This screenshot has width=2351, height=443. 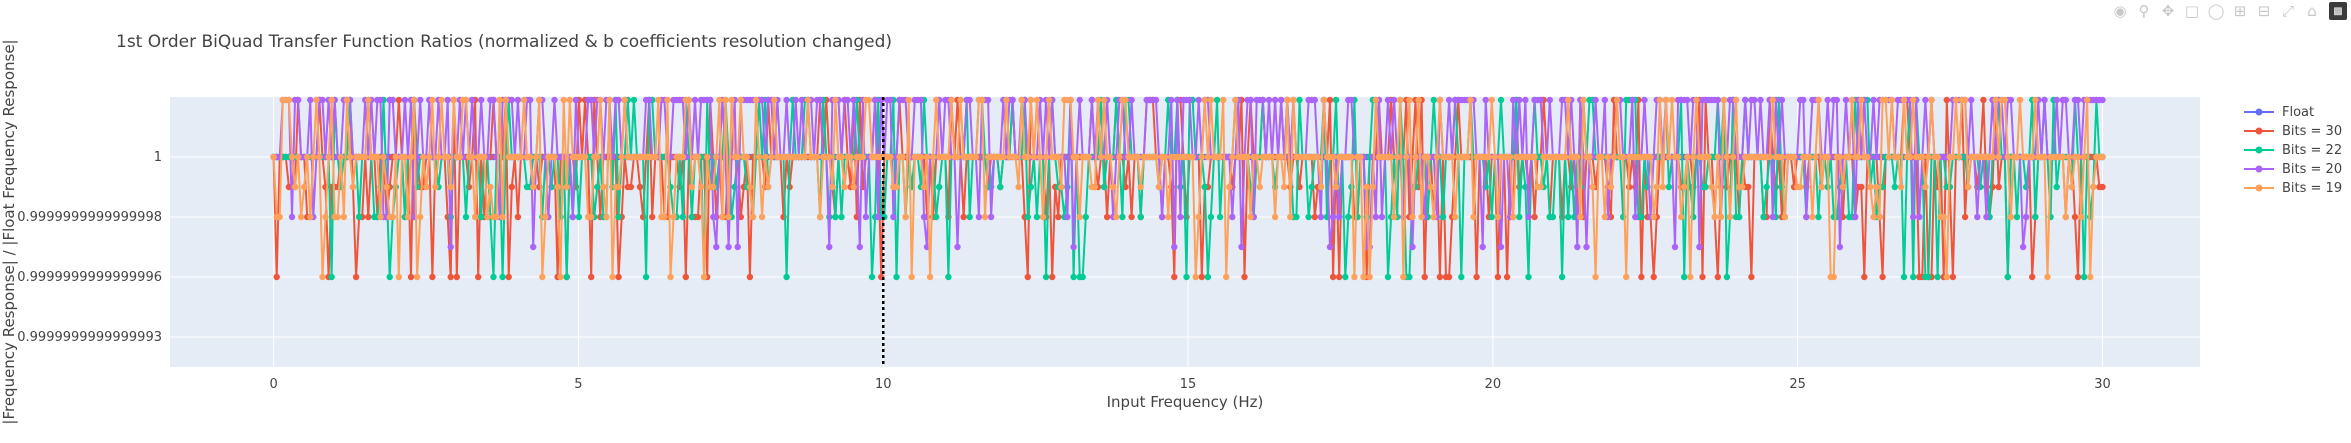 I want to click on modebar: ◉ ⚲ ✥ □ ◯ ⊞ ⊟ ⤢ ⌂ ▩, so click(x=2228, y=11).